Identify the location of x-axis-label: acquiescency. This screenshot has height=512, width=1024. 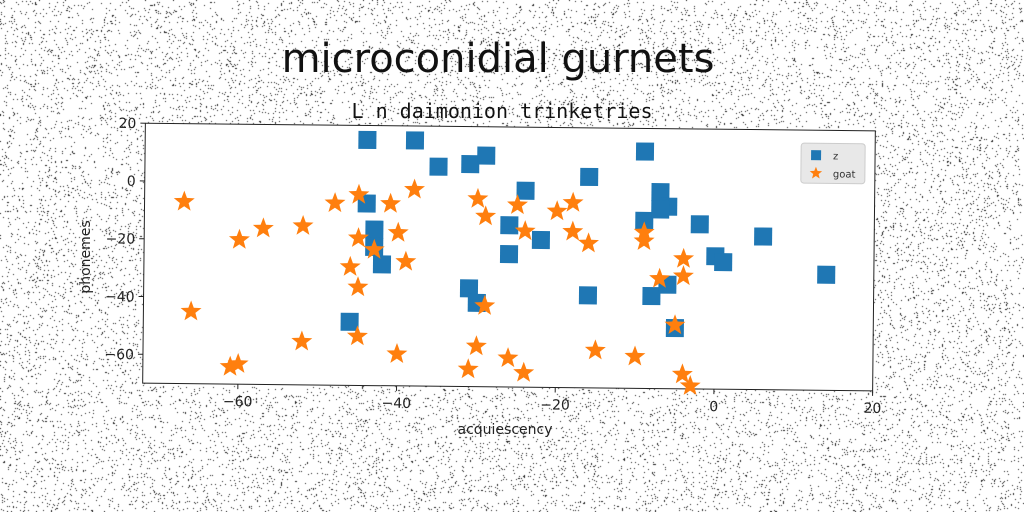
(505, 430).